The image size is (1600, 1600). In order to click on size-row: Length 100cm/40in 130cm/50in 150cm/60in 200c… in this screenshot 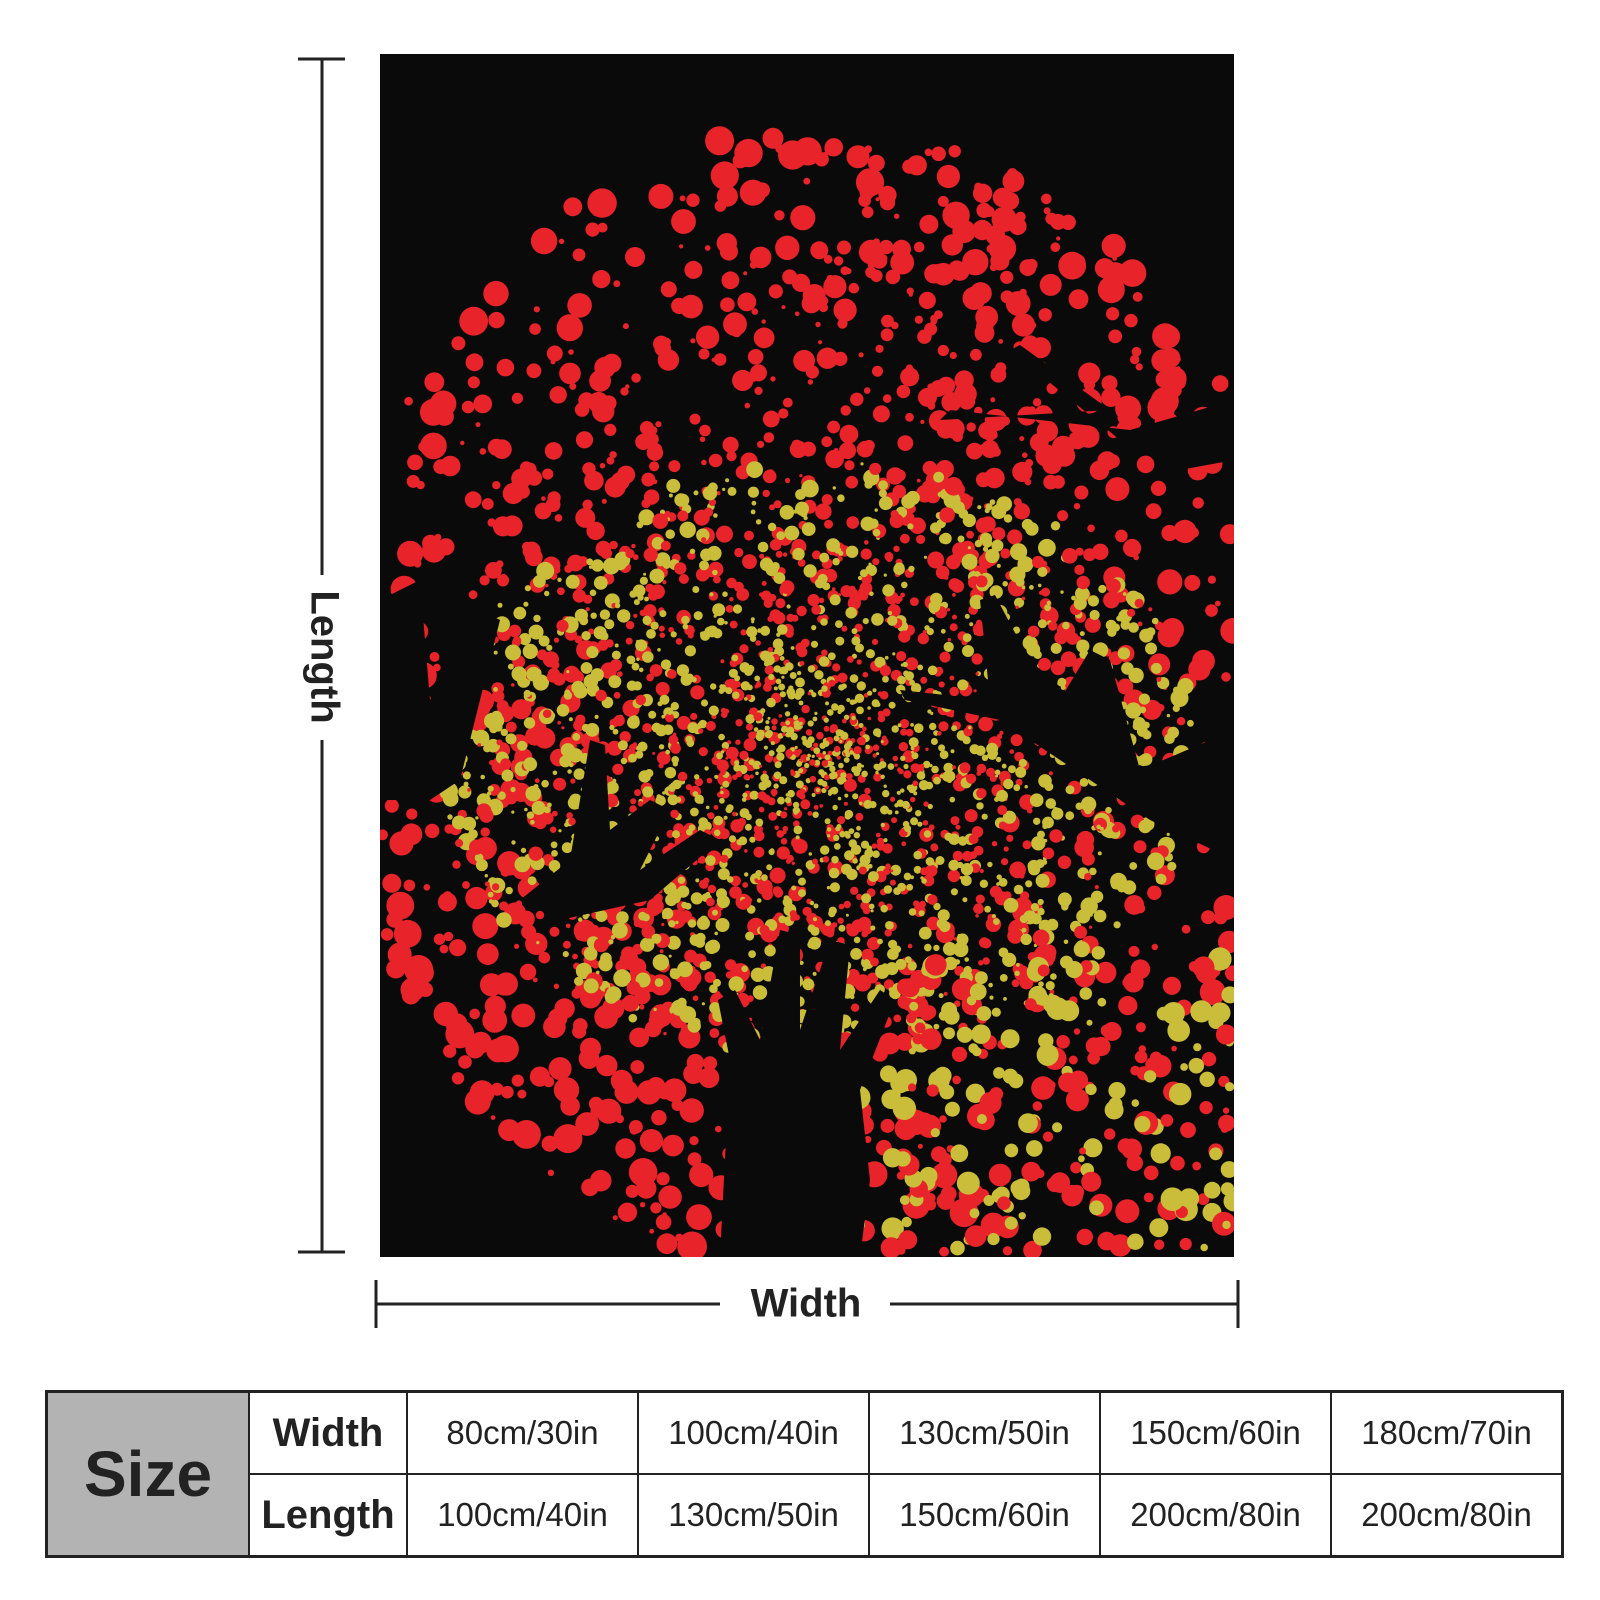, I will do `click(805, 1515)`.